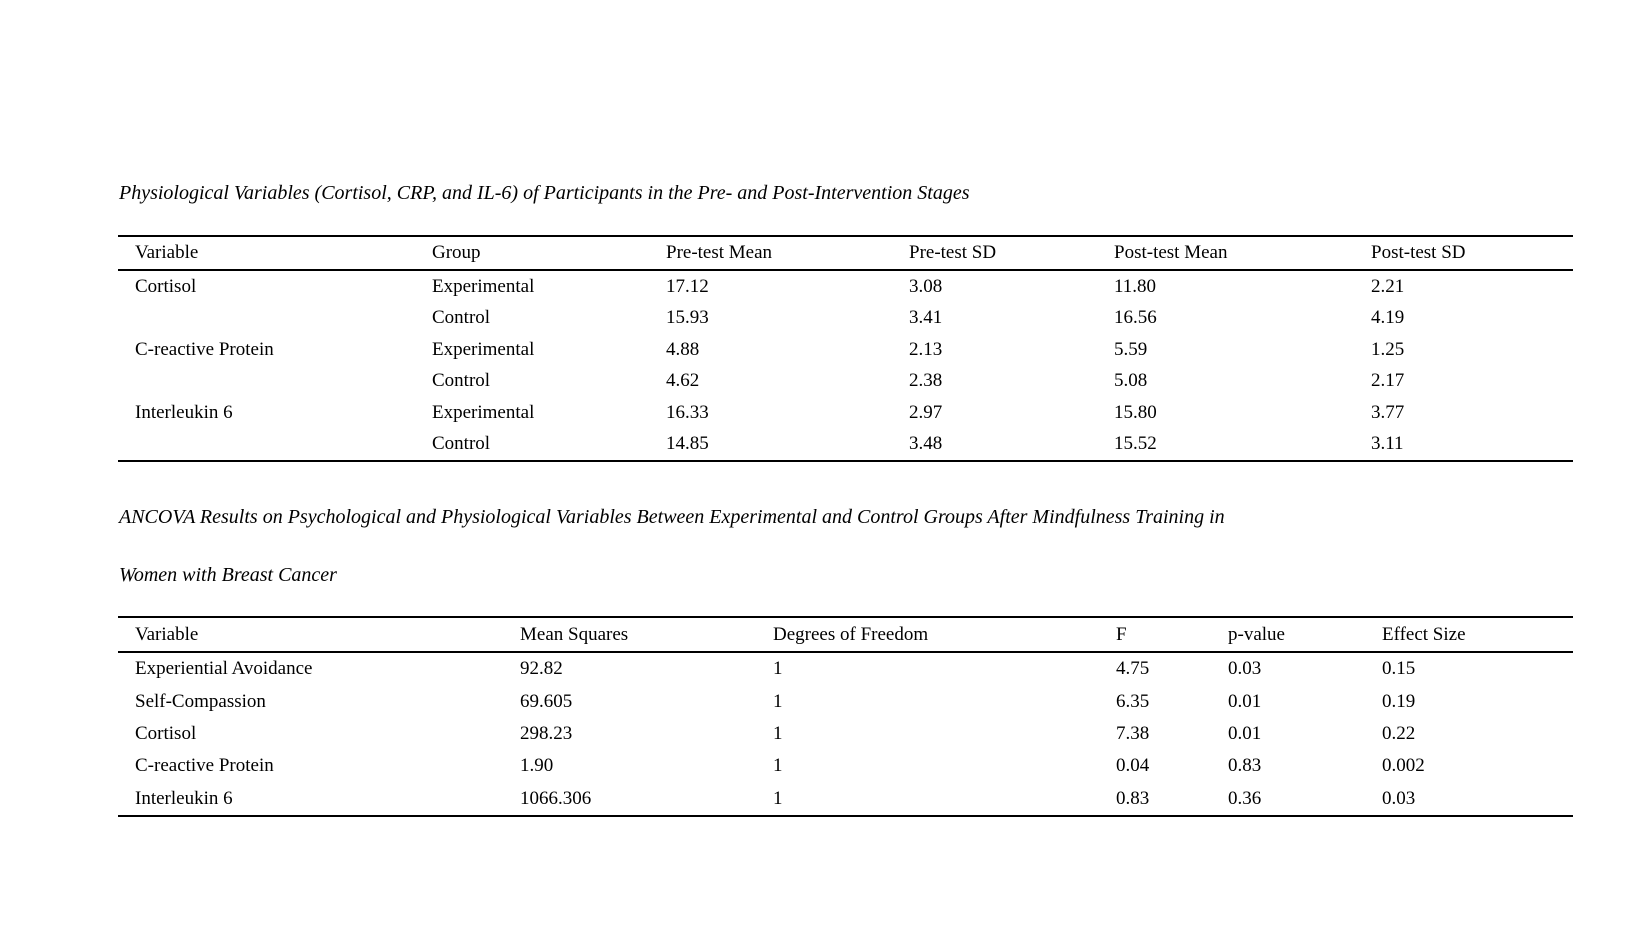 This screenshot has height=951, width=1648. I want to click on table-cell: 16.33, so click(687, 412).